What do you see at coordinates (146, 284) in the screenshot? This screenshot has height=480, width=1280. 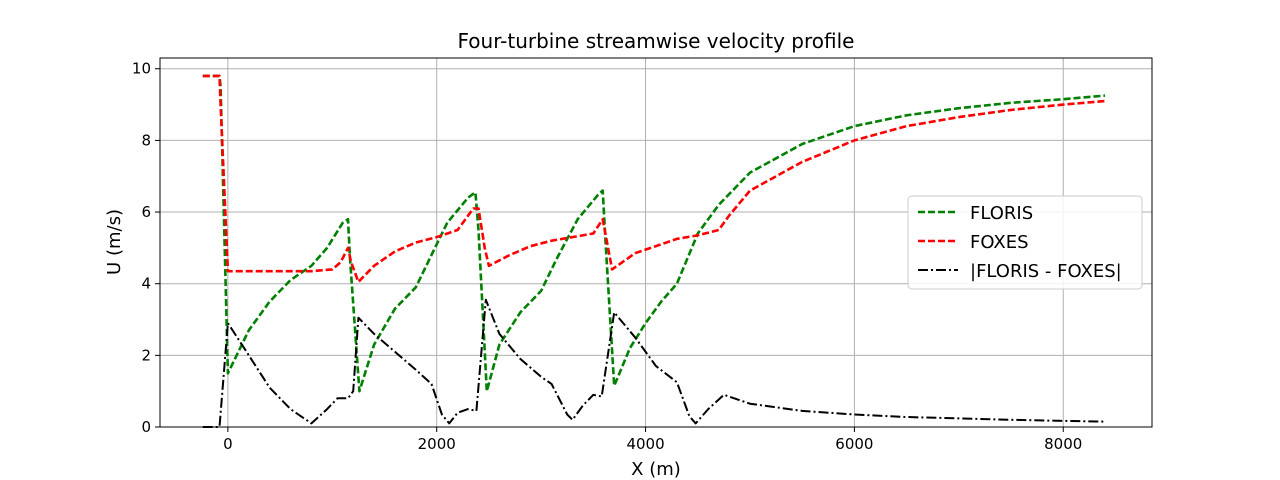 I see `y-tick-label: 4` at bounding box center [146, 284].